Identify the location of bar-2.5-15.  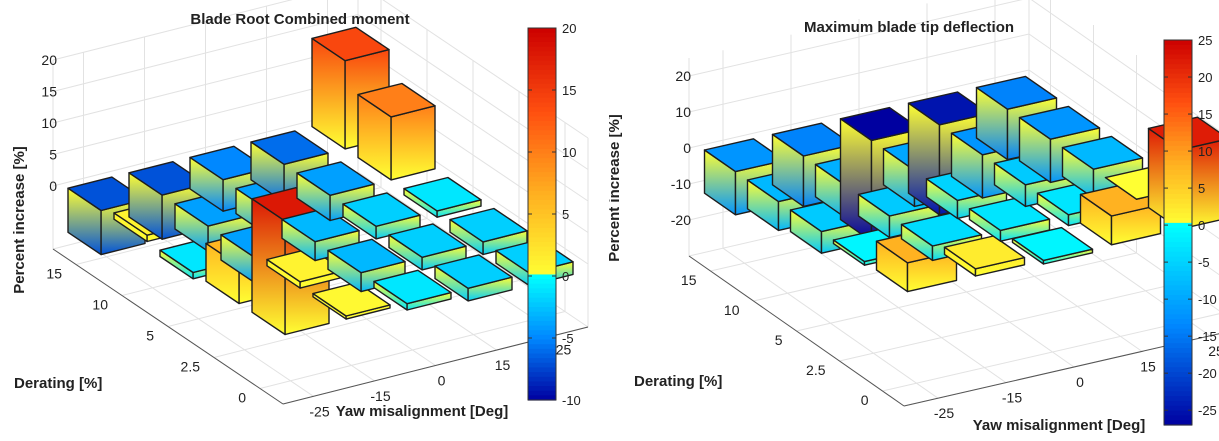
(427, 247).